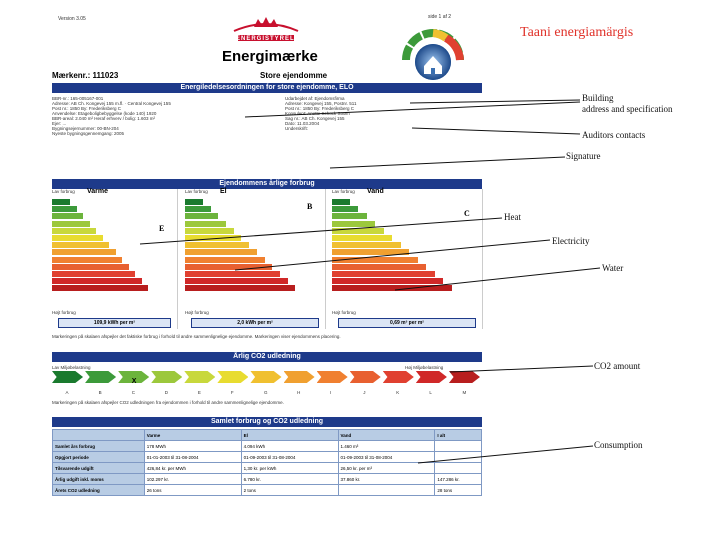 The image size is (720, 540). Describe the element at coordinates (617, 366) in the screenshot. I see `callout-co2: CO2 amount` at that location.